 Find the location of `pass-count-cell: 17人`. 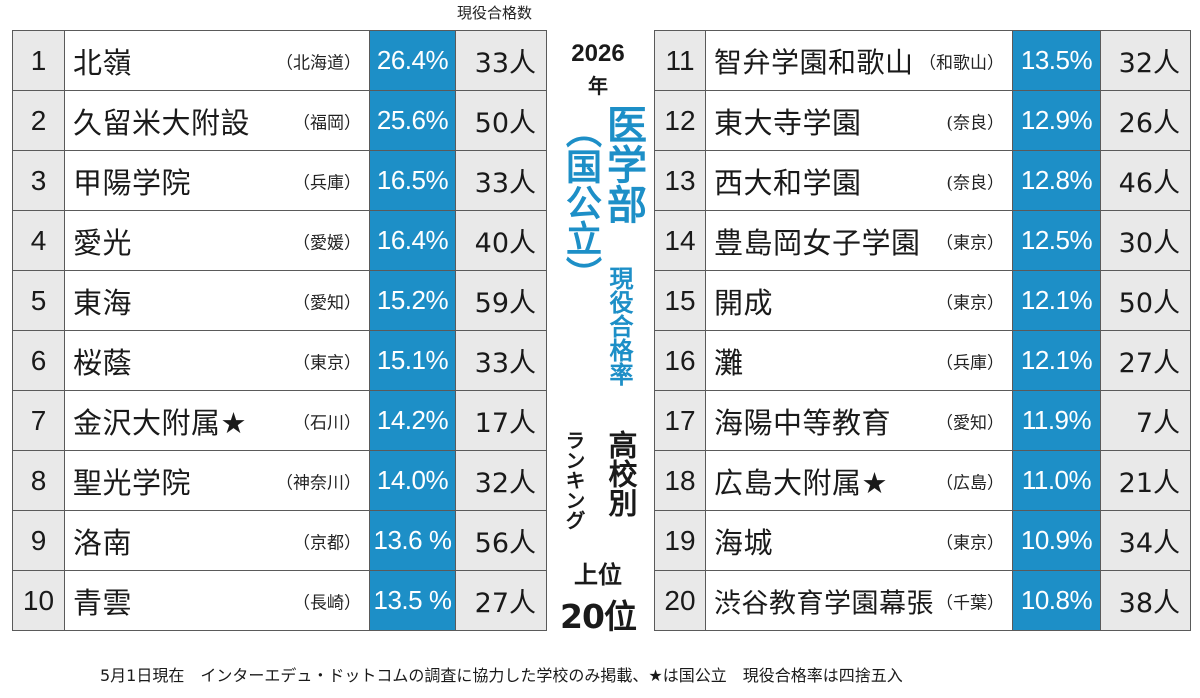

pass-count-cell: 17人 is located at coordinates (501, 420).